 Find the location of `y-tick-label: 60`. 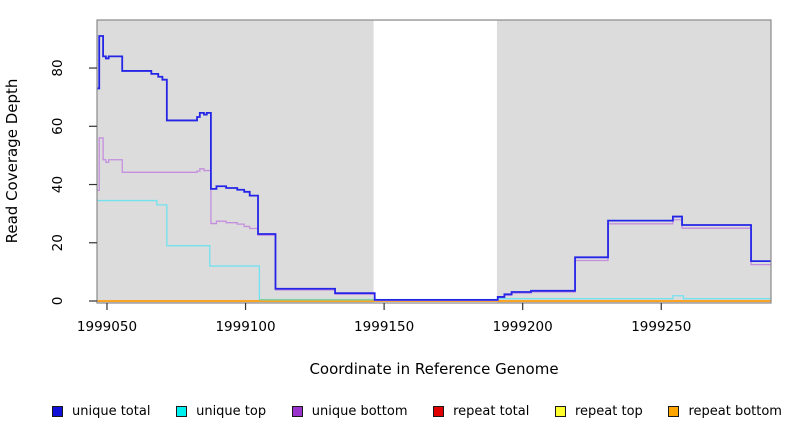

y-tick-label: 60 is located at coordinates (58, 126).